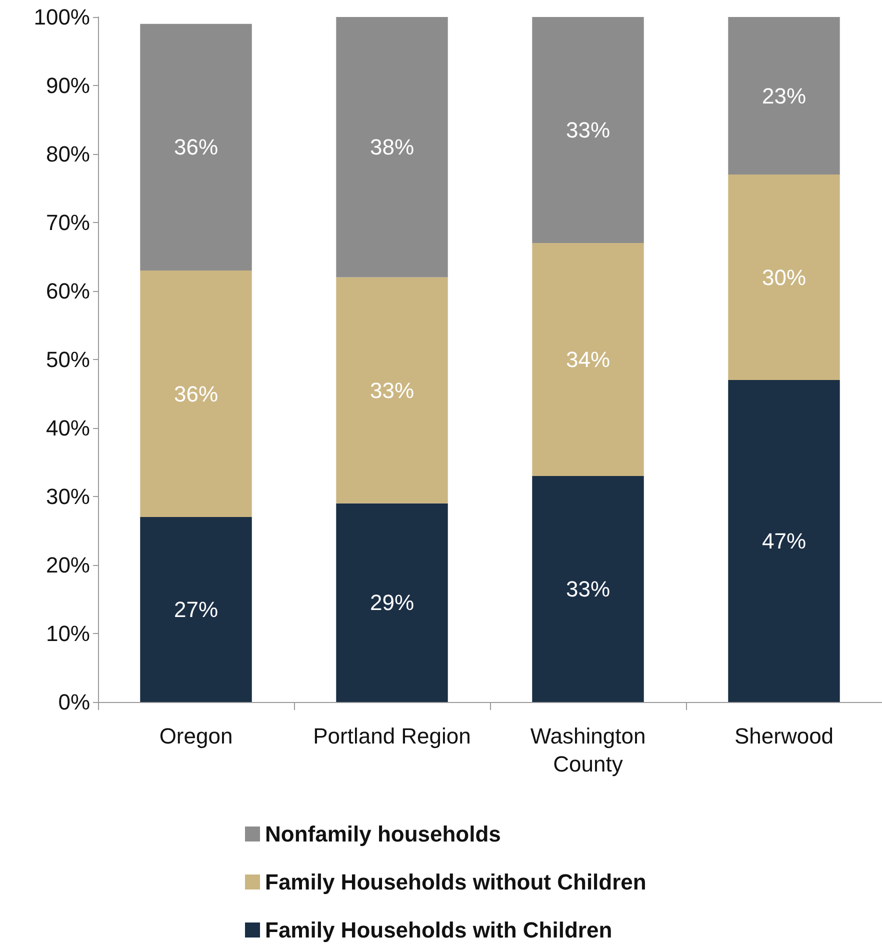  I want to click on x-tick-label: Portland Region, so click(392, 736).